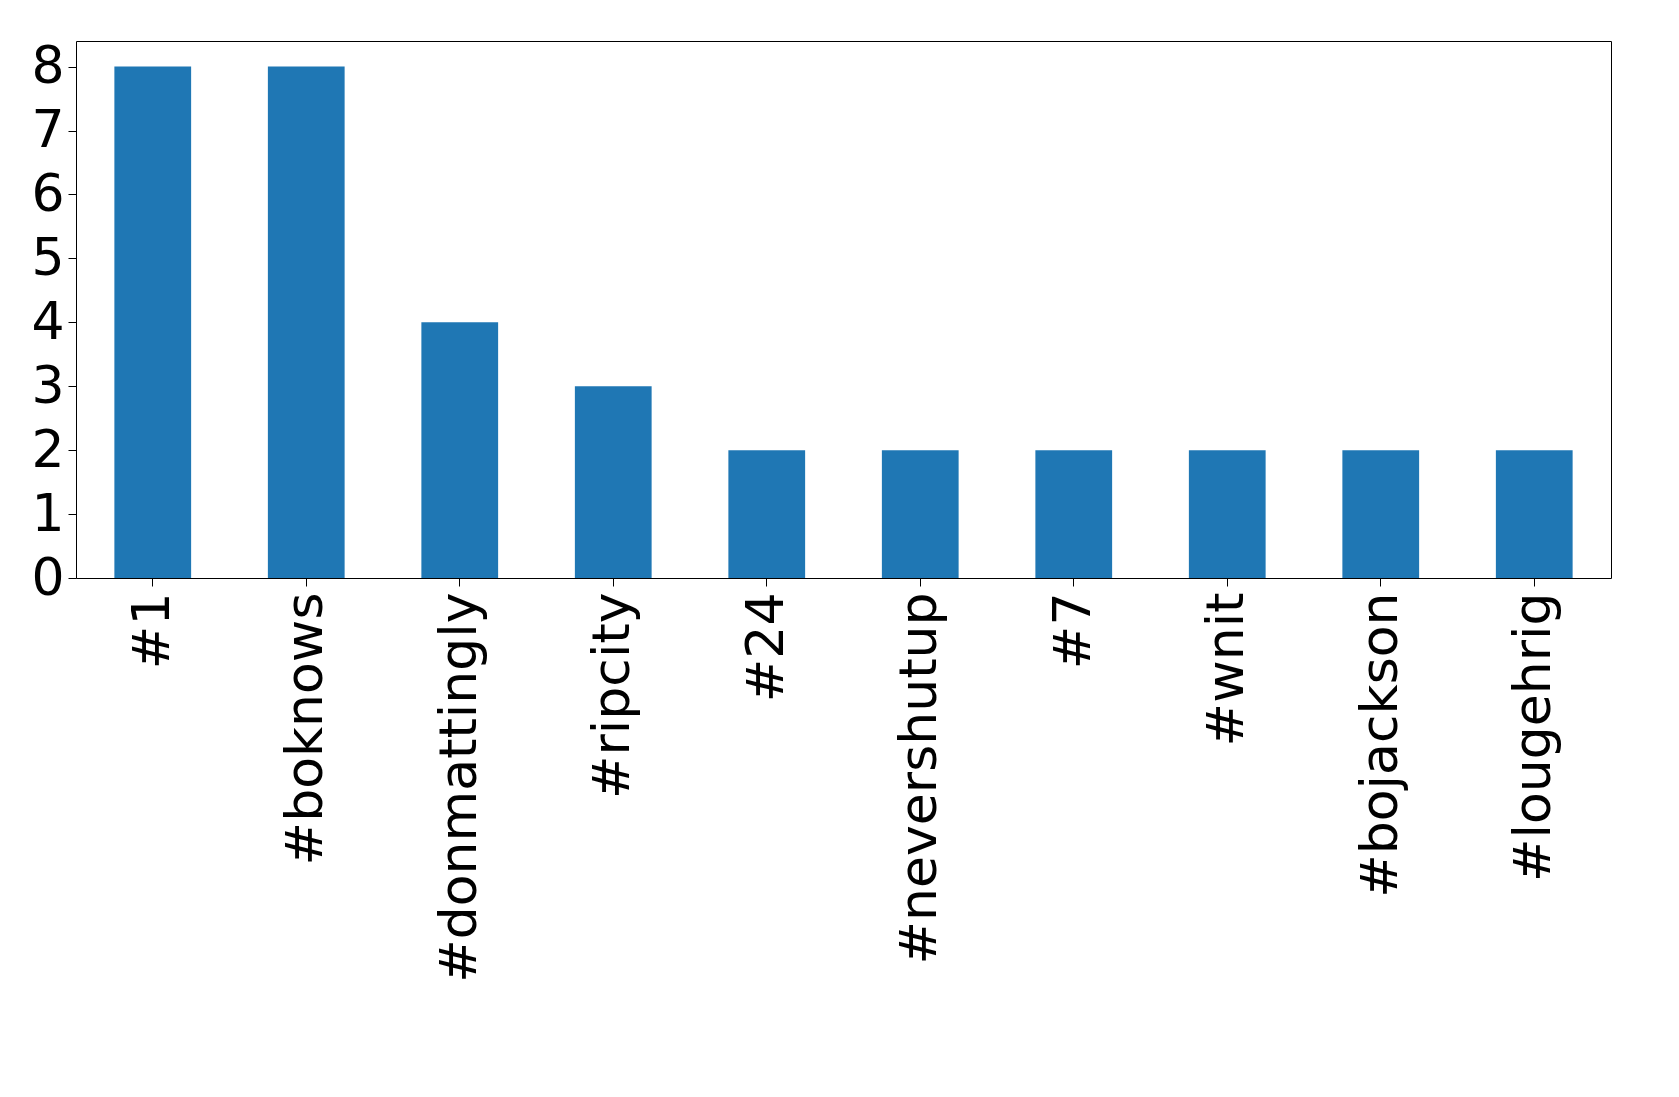 This screenshot has width=1679, height=1097. Describe the element at coordinates (48, 256) in the screenshot. I see `y-tick-label: 5` at that location.